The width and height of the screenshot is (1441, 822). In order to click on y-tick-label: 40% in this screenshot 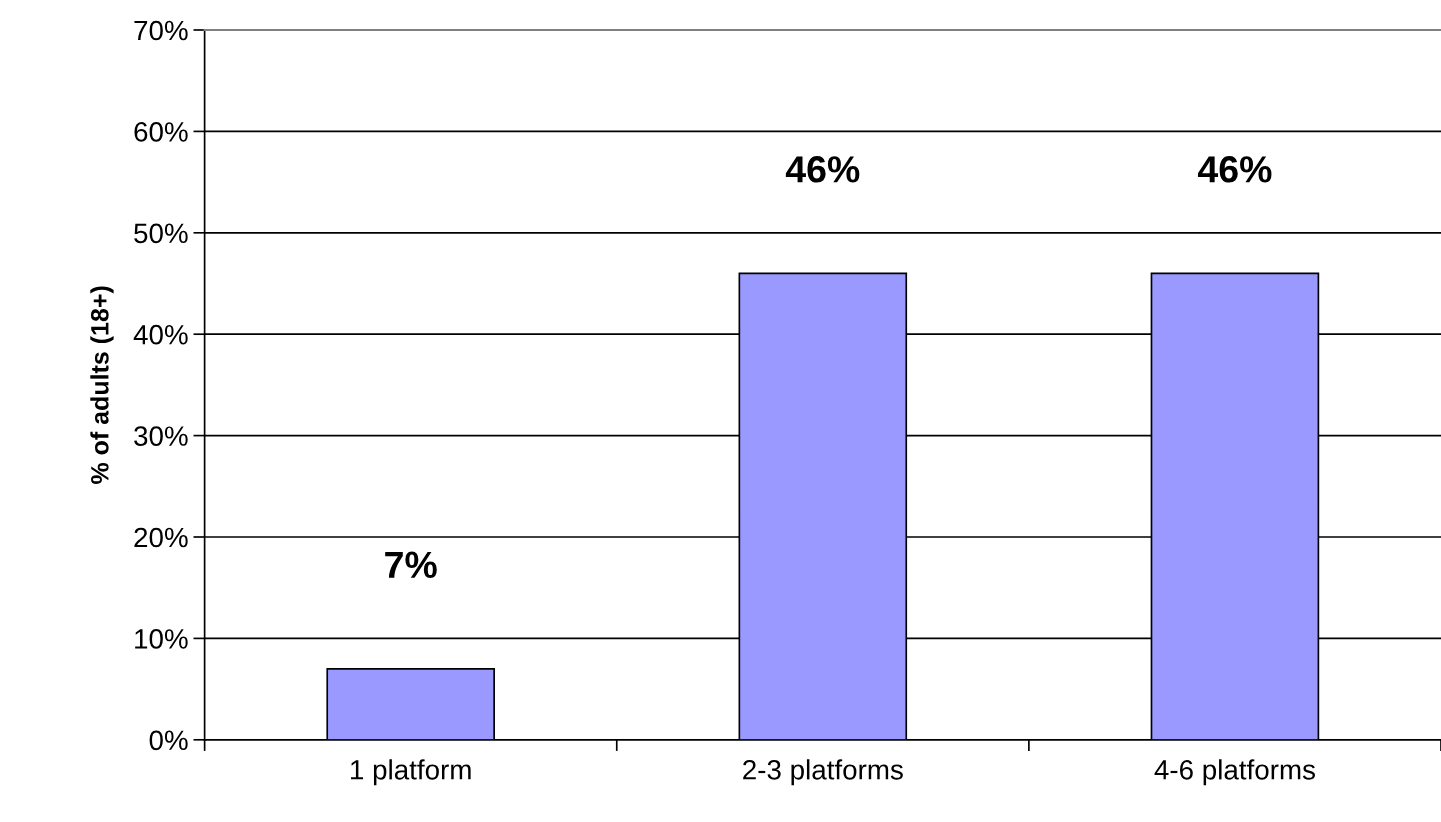, I will do `click(160, 334)`.